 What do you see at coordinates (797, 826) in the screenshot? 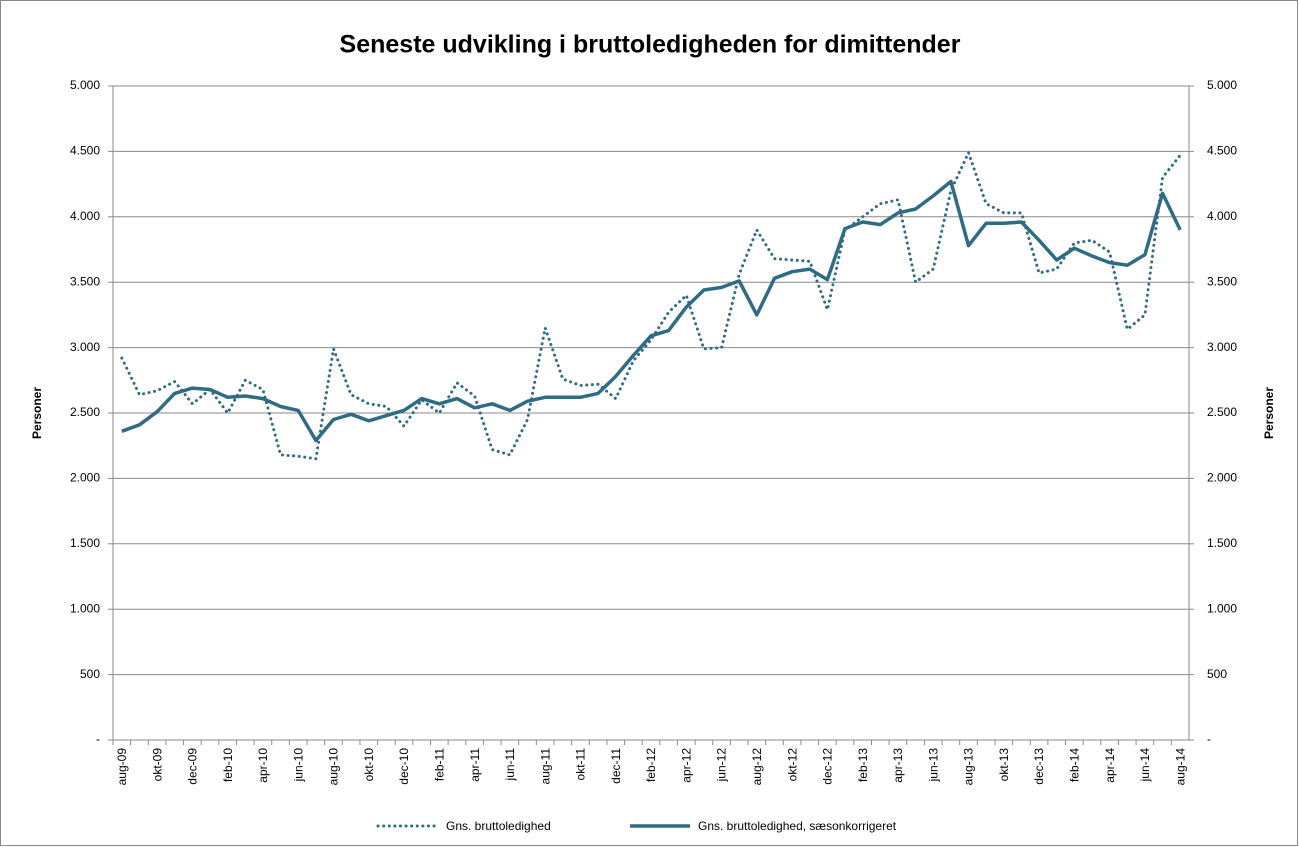
I see `legend-label: Gns. bruttoledighed, sæsonkorrigeret` at bounding box center [797, 826].